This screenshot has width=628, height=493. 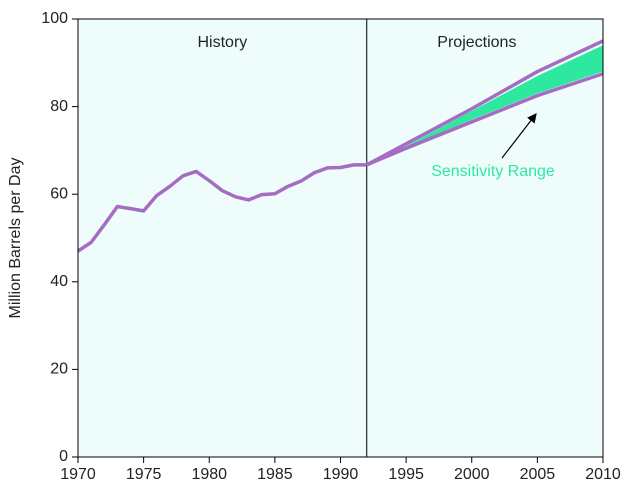 What do you see at coordinates (59, 281) in the screenshot?
I see `y-tick-label: 40` at bounding box center [59, 281].